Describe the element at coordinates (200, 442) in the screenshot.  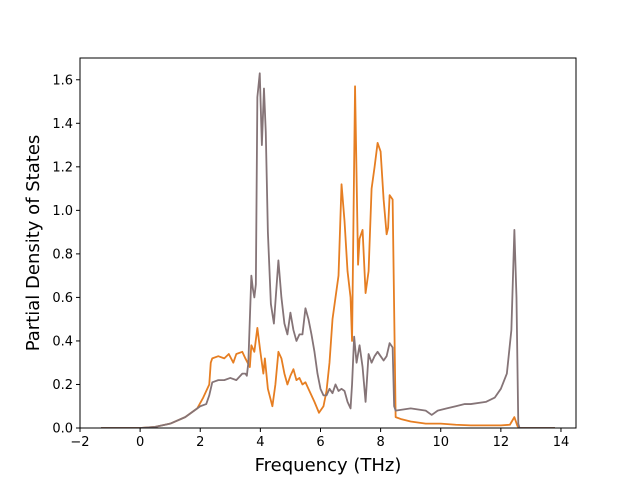
I see `x-tick-label: 2` at that location.